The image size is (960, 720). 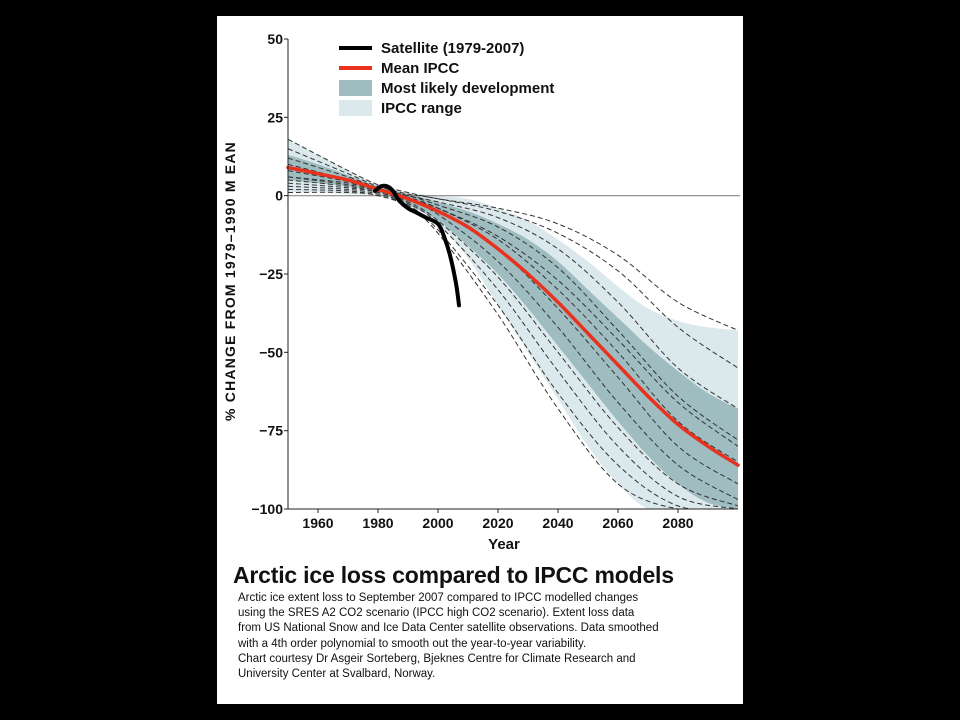 What do you see at coordinates (377, 523) in the screenshot?
I see `x-tick-label: 1980` at bounding box center [377, 523].